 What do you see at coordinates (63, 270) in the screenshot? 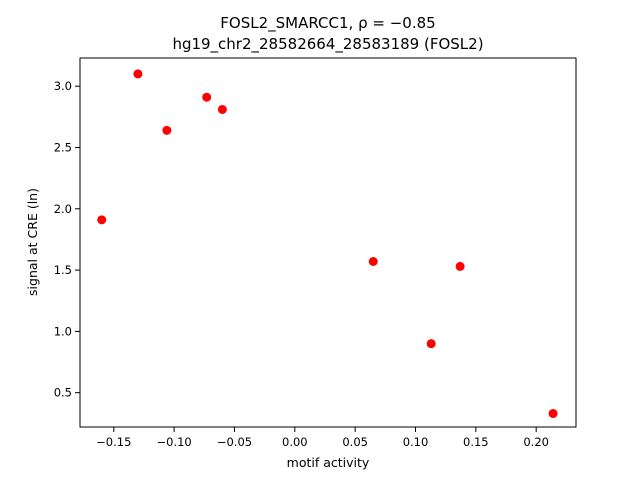
I see `y-tick-label: 1.5` at bounding box center [63, 270].